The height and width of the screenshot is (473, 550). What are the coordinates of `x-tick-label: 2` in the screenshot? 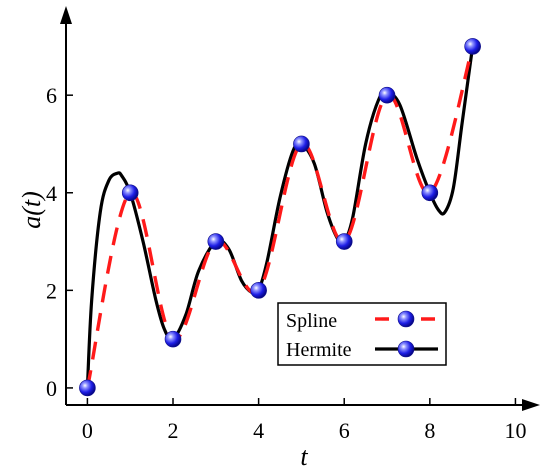 It's located at (173, 430).